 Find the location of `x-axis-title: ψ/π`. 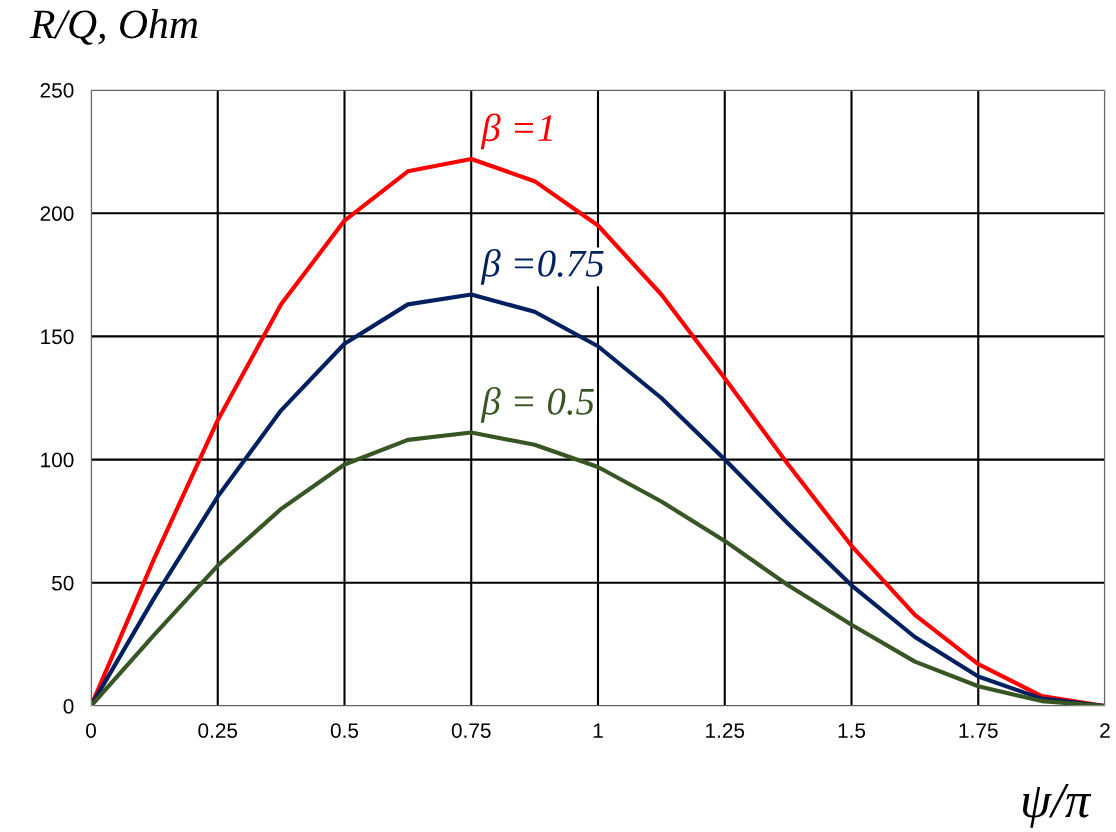

x-axis-title: ψ/π is located at coordinates (1057, 806).